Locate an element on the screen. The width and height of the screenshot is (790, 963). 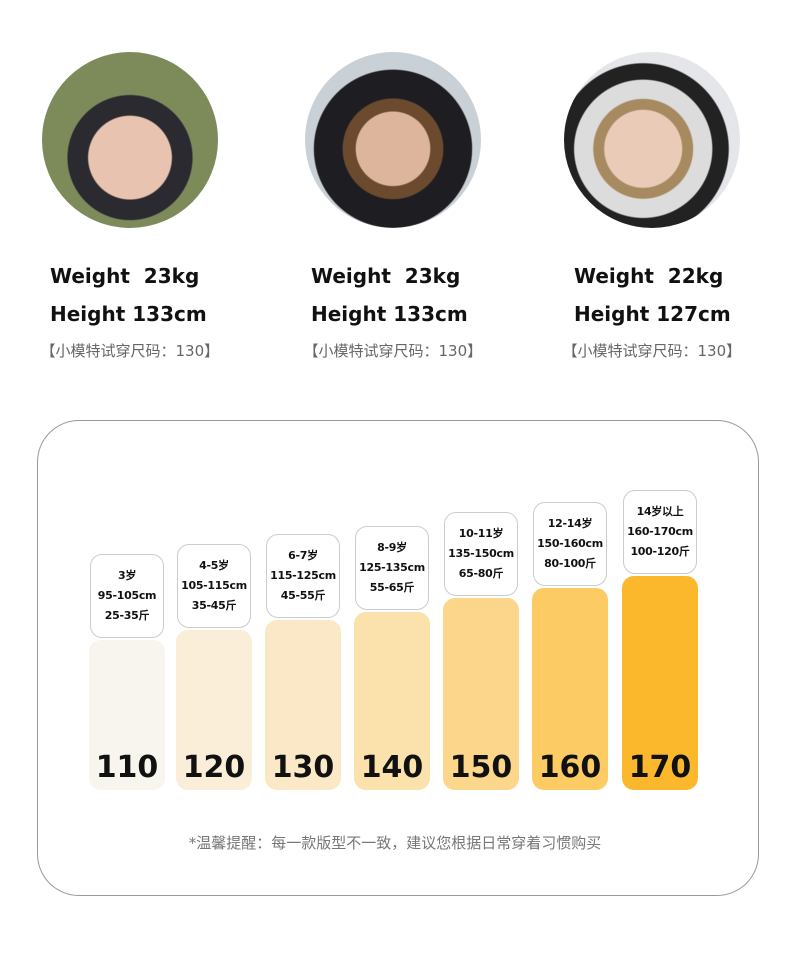
size-height: 95-105cm is located at coordinates (127, 595).